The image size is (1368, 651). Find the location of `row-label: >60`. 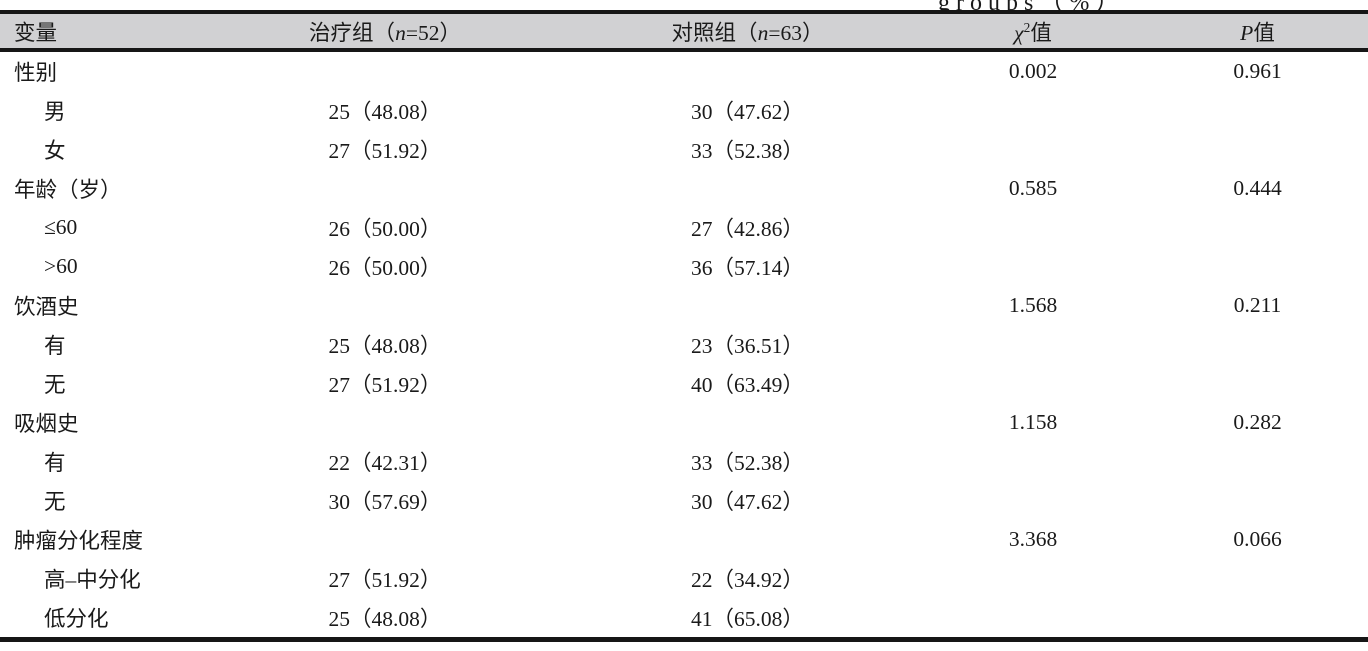

row-label: >60 is located at coordinates (61, 266).